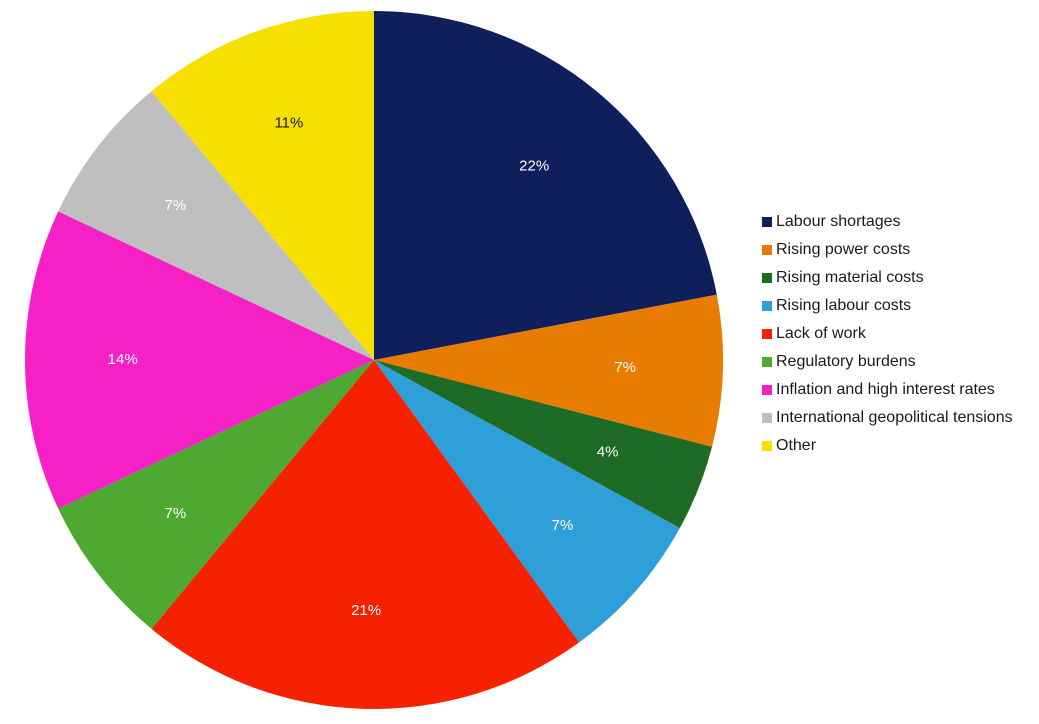 The image size is (1039, 724). I want to click on slice-value-label: 11%, so click(288, 123).